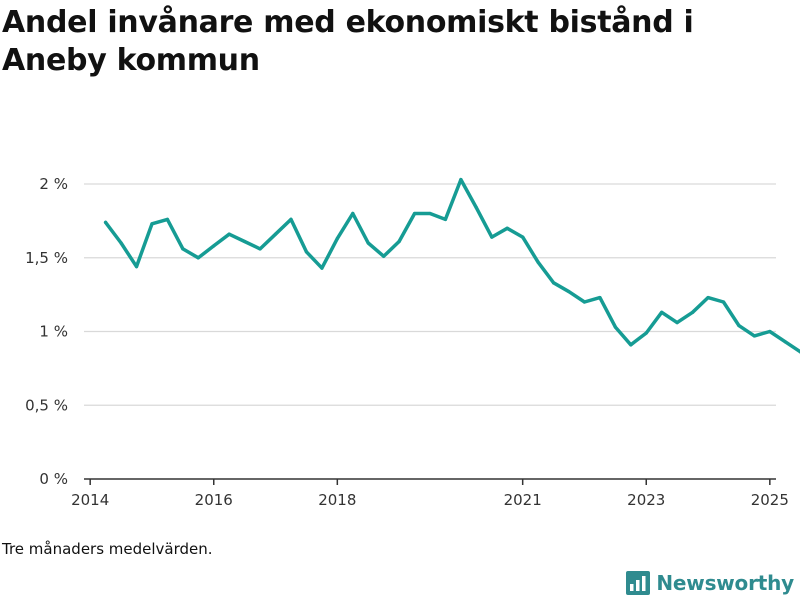  I want to click on brand-name: Newsworthy, so click(725, 583).